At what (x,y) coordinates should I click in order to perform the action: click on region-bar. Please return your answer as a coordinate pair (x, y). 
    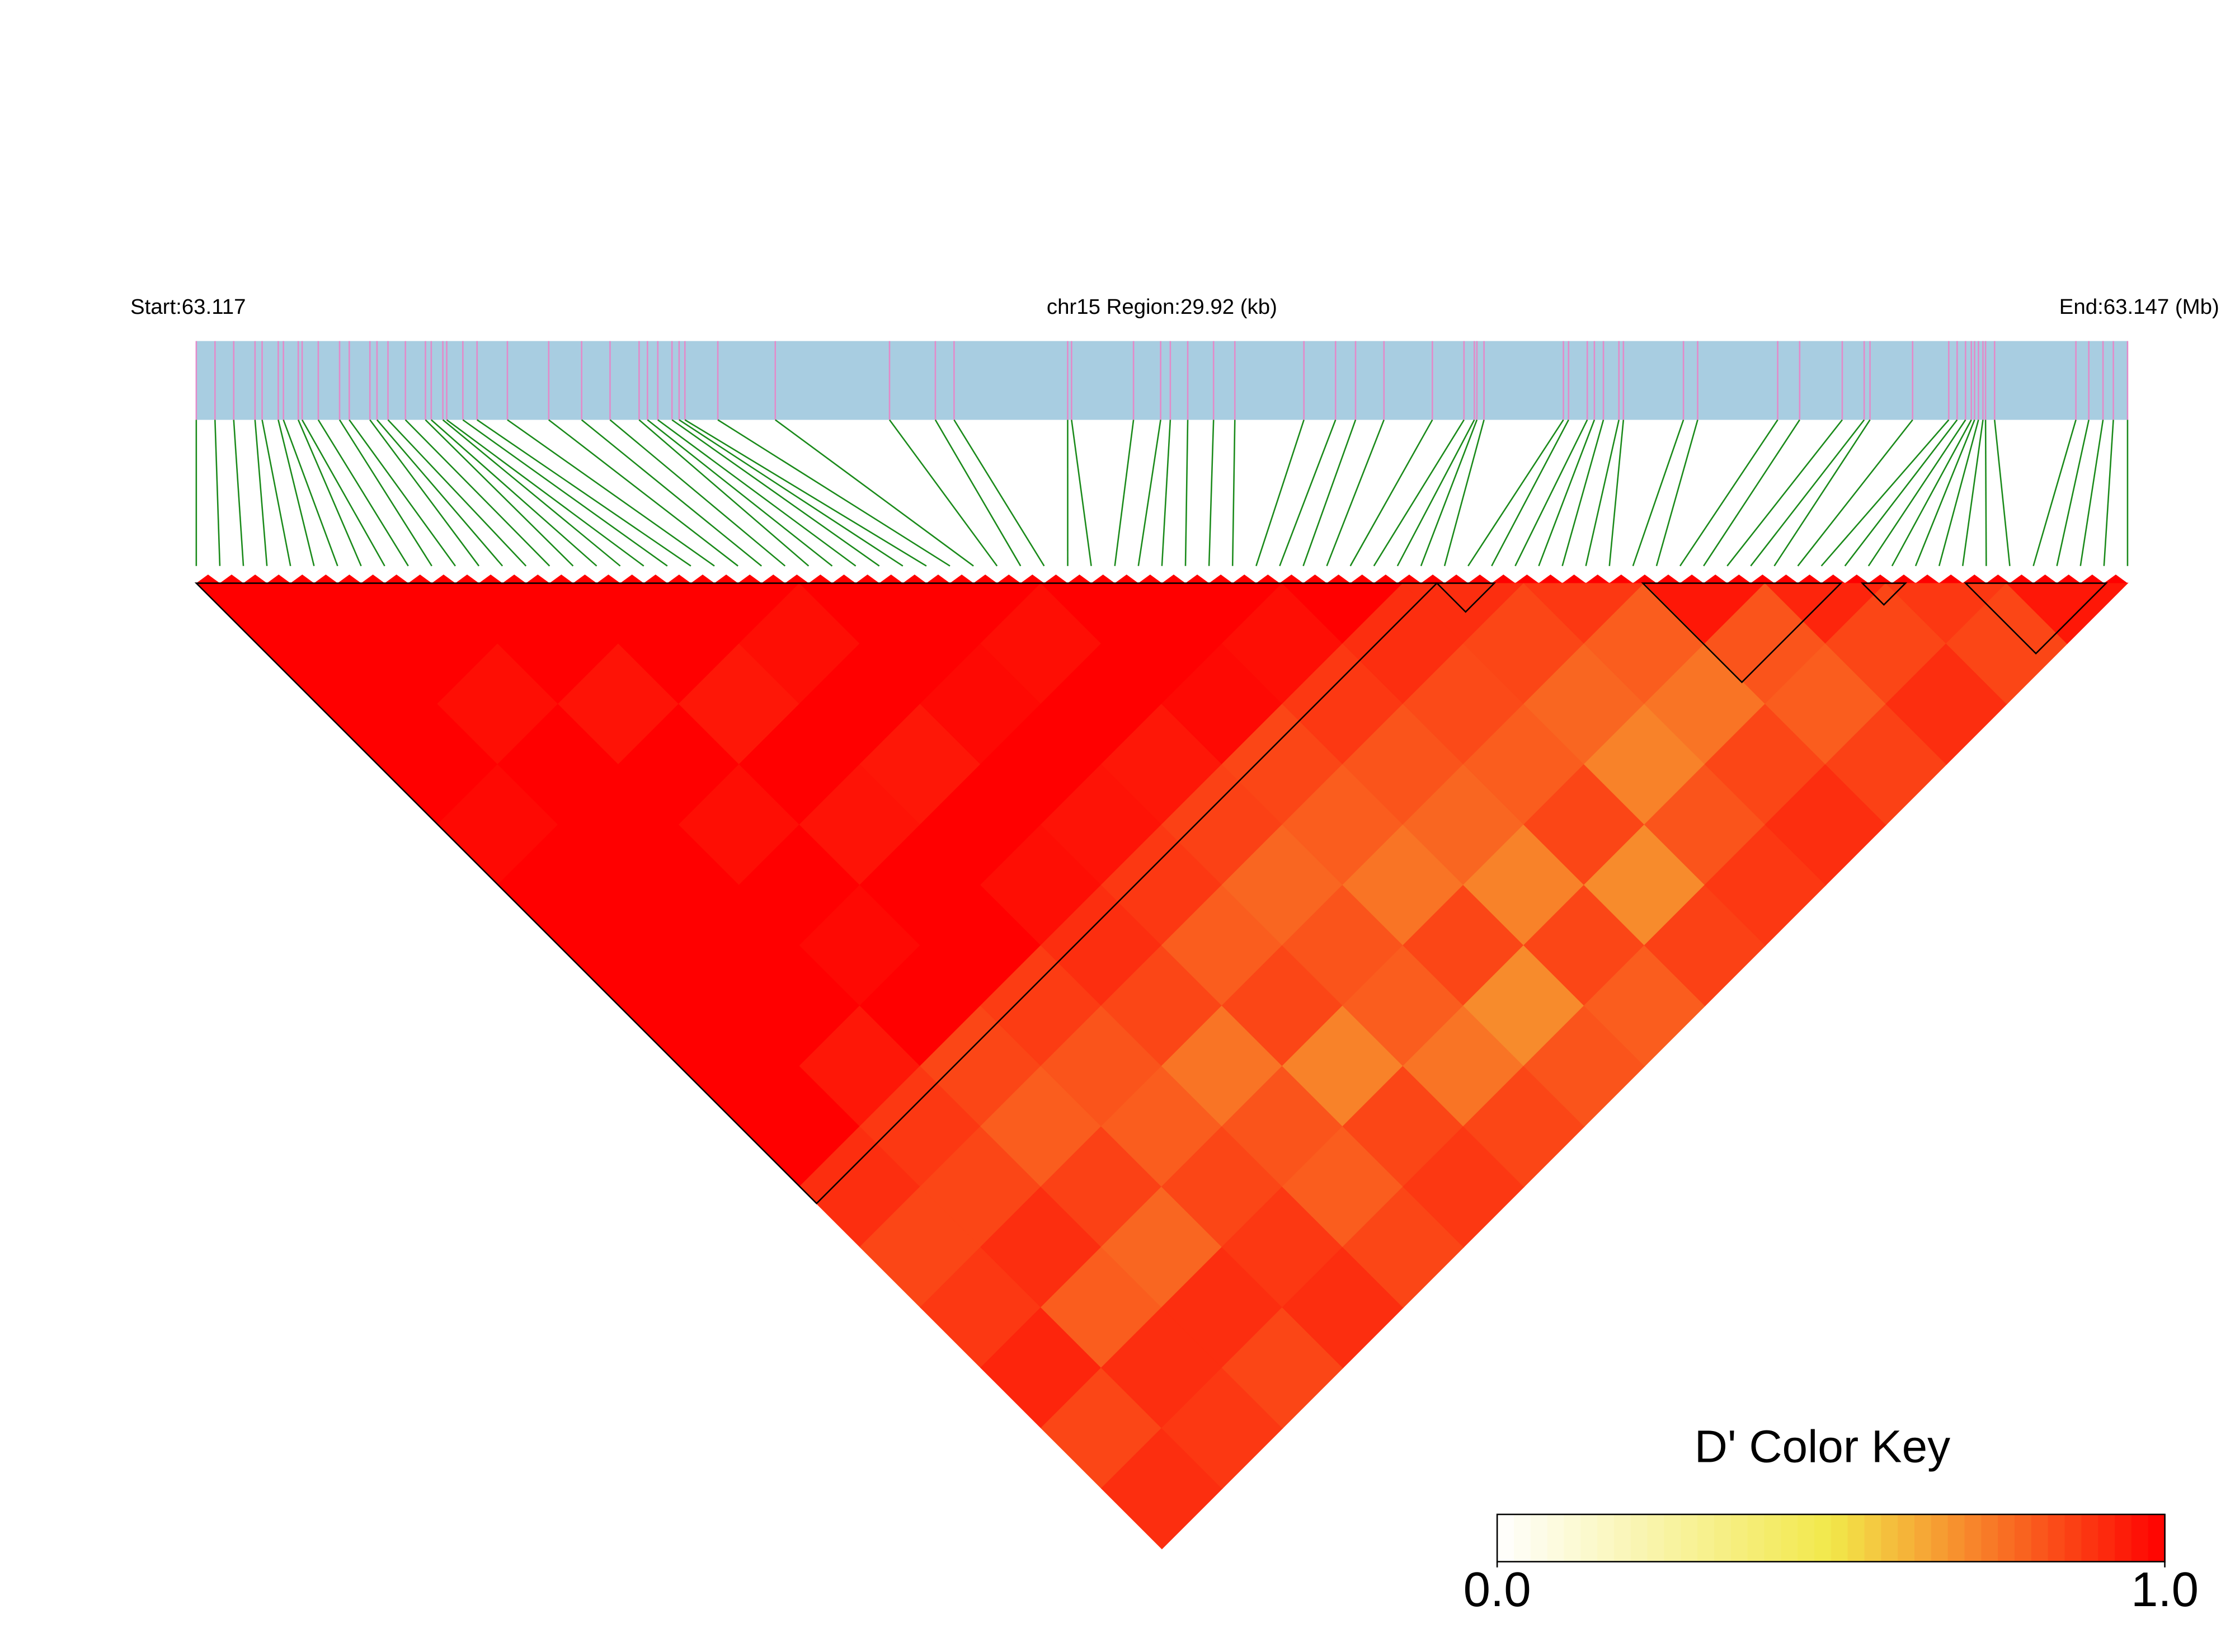
    Looking at the image, I should click on (1162, 381).